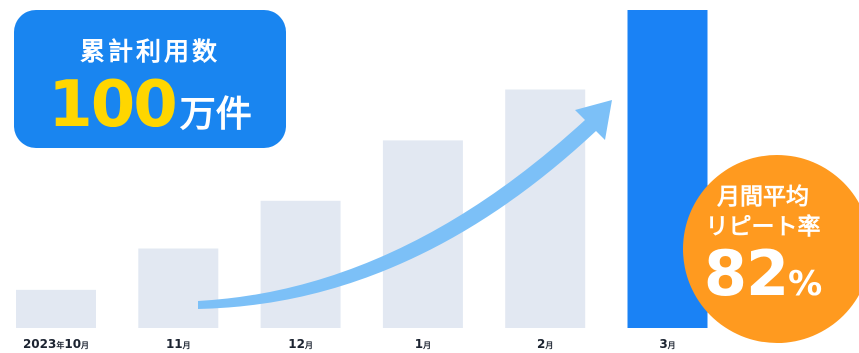 The height and width of the screenshot is (353, 859). What do you see at coordinates (113, 105) in the screenshot?
I see `total-usage-number: 100` at bounding box center [113, 105].